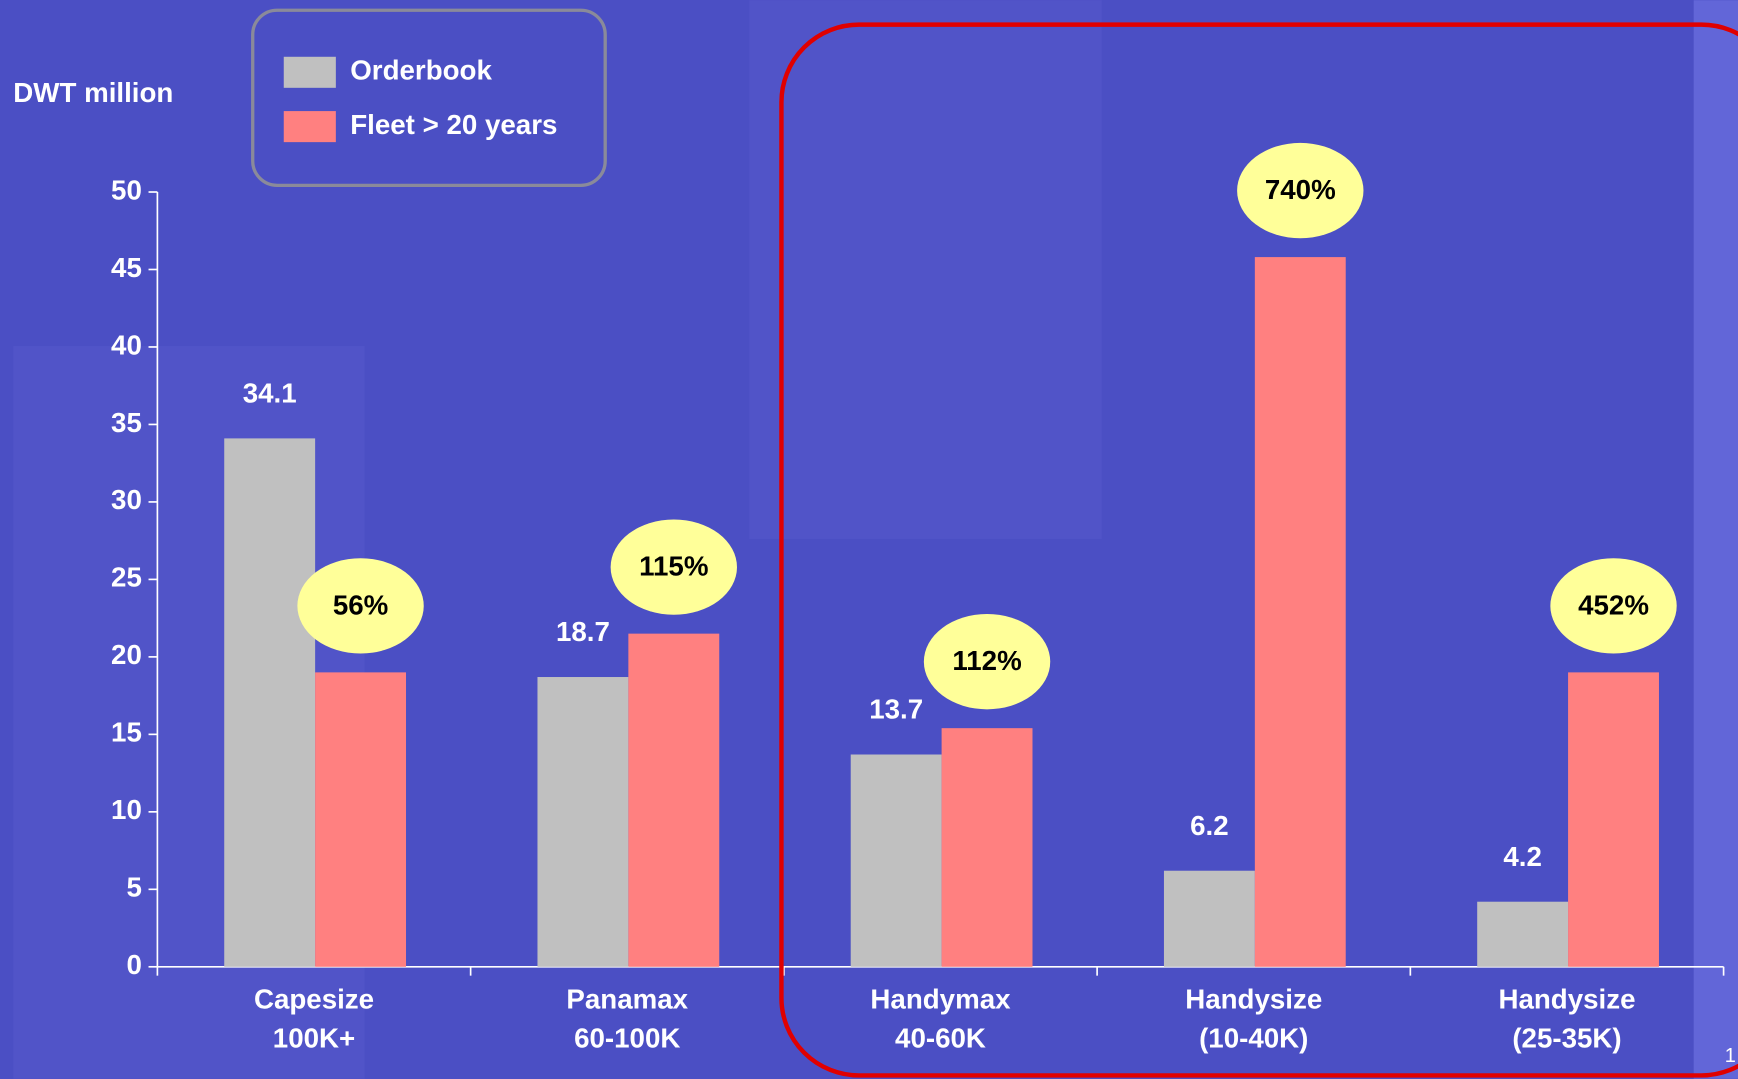 This screenshot has height=1079, width=1738. I want to click on y-tick-label: 30, so click(126, 499).